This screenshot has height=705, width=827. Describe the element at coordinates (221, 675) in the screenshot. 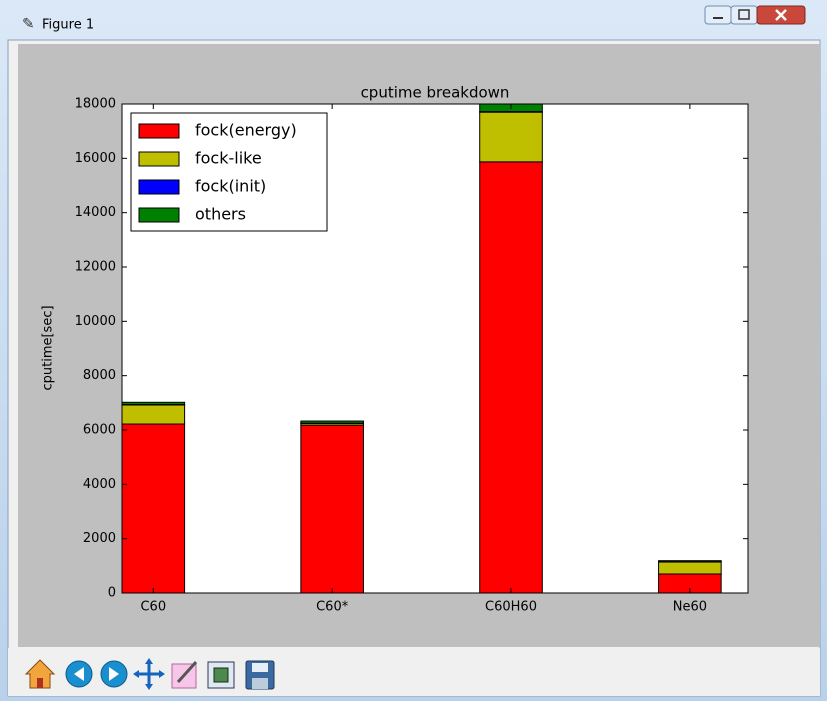

I see `zoom-button` at that location.